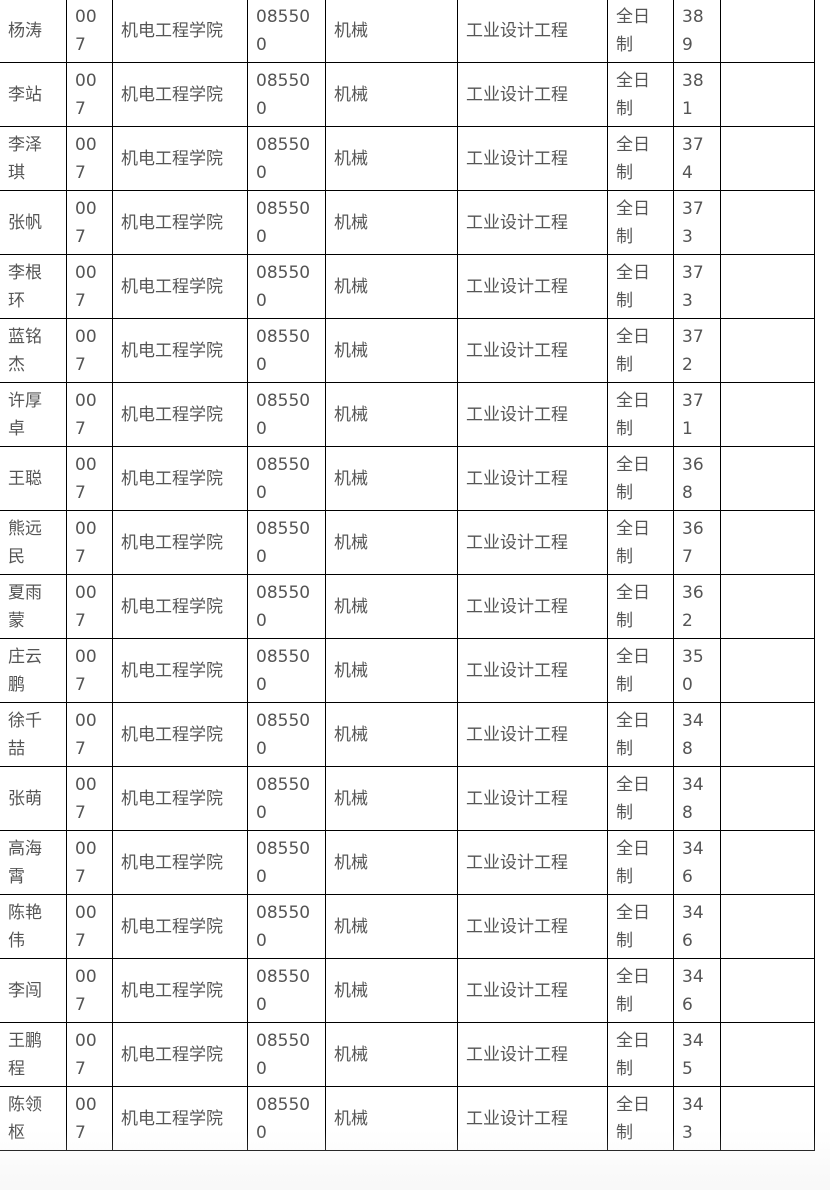  Describe the element at coordinates (697, 1054) in the screenshot. I see `cell-score: 345` at that location.